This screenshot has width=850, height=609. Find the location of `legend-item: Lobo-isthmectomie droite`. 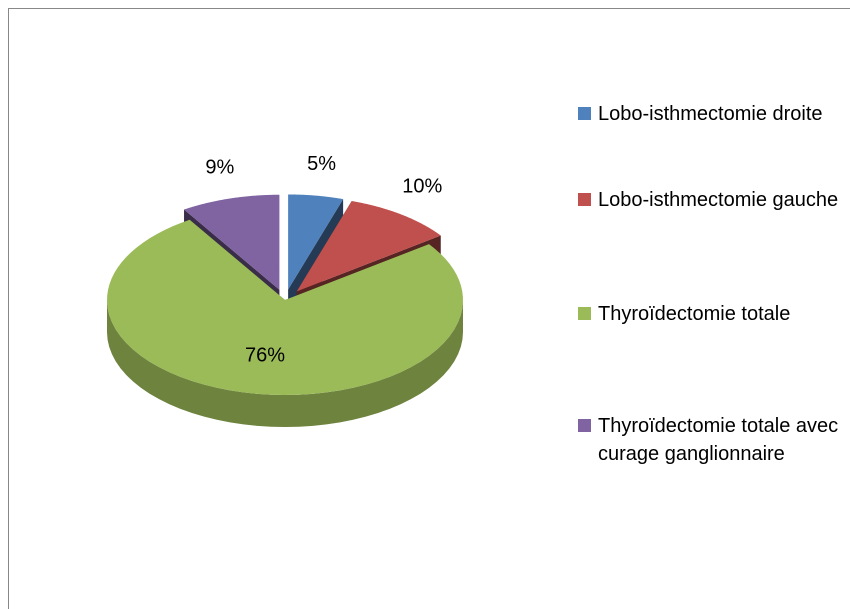

legend-item: Lobo-isthmectomie droite is located at coordinates (710, 114).